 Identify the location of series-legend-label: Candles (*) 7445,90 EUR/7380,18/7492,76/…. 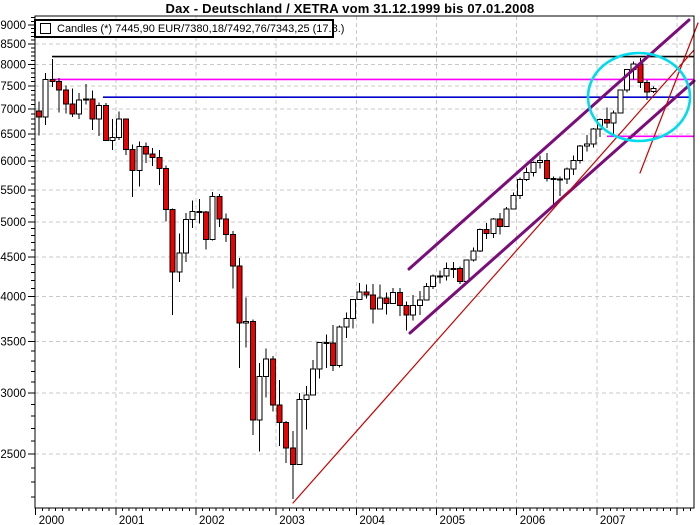
(201, 28).